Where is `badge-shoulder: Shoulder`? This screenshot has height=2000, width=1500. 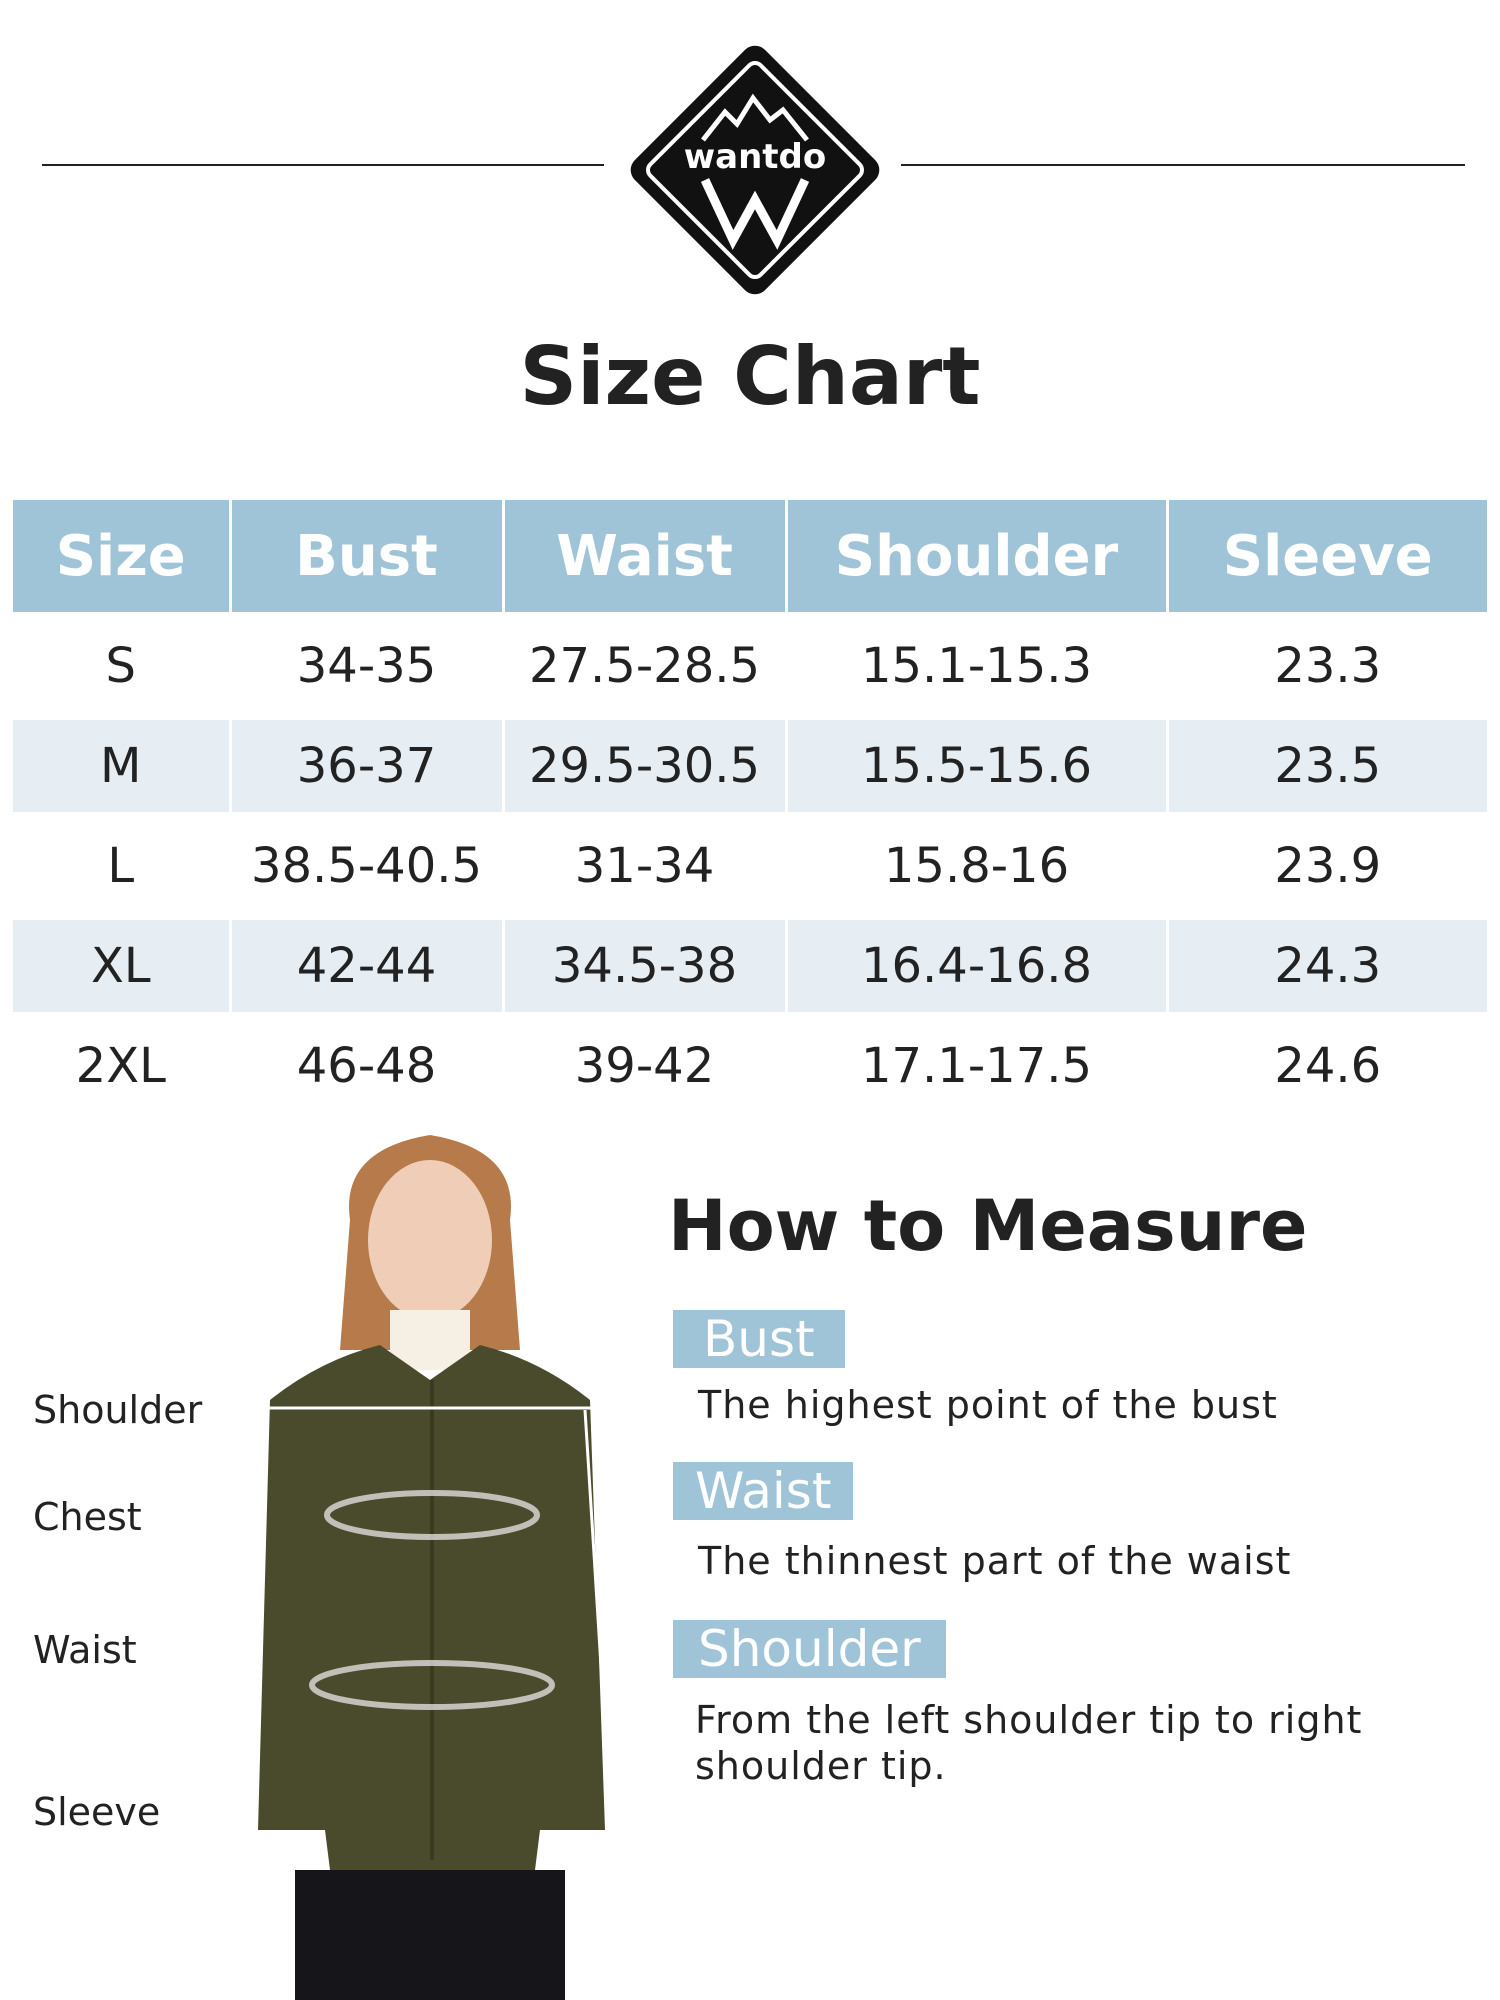
badge-shoulder: Shoulder is located at coordinates (809, 1649).